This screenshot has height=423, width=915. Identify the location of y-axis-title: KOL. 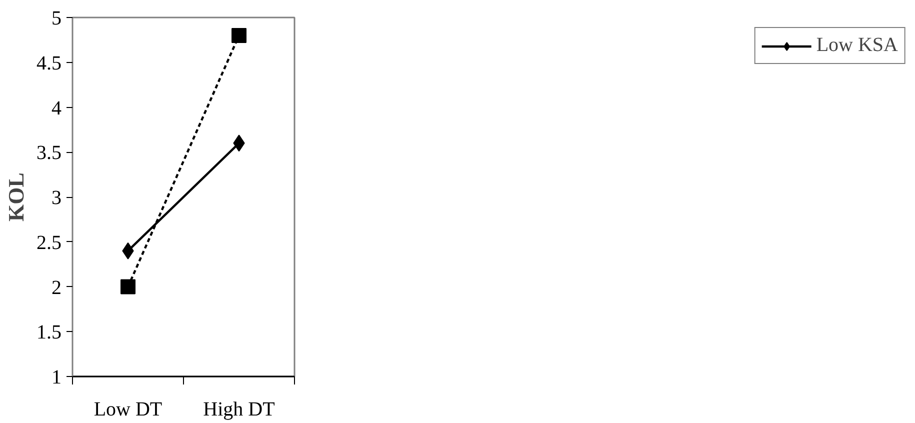
(16, 197).